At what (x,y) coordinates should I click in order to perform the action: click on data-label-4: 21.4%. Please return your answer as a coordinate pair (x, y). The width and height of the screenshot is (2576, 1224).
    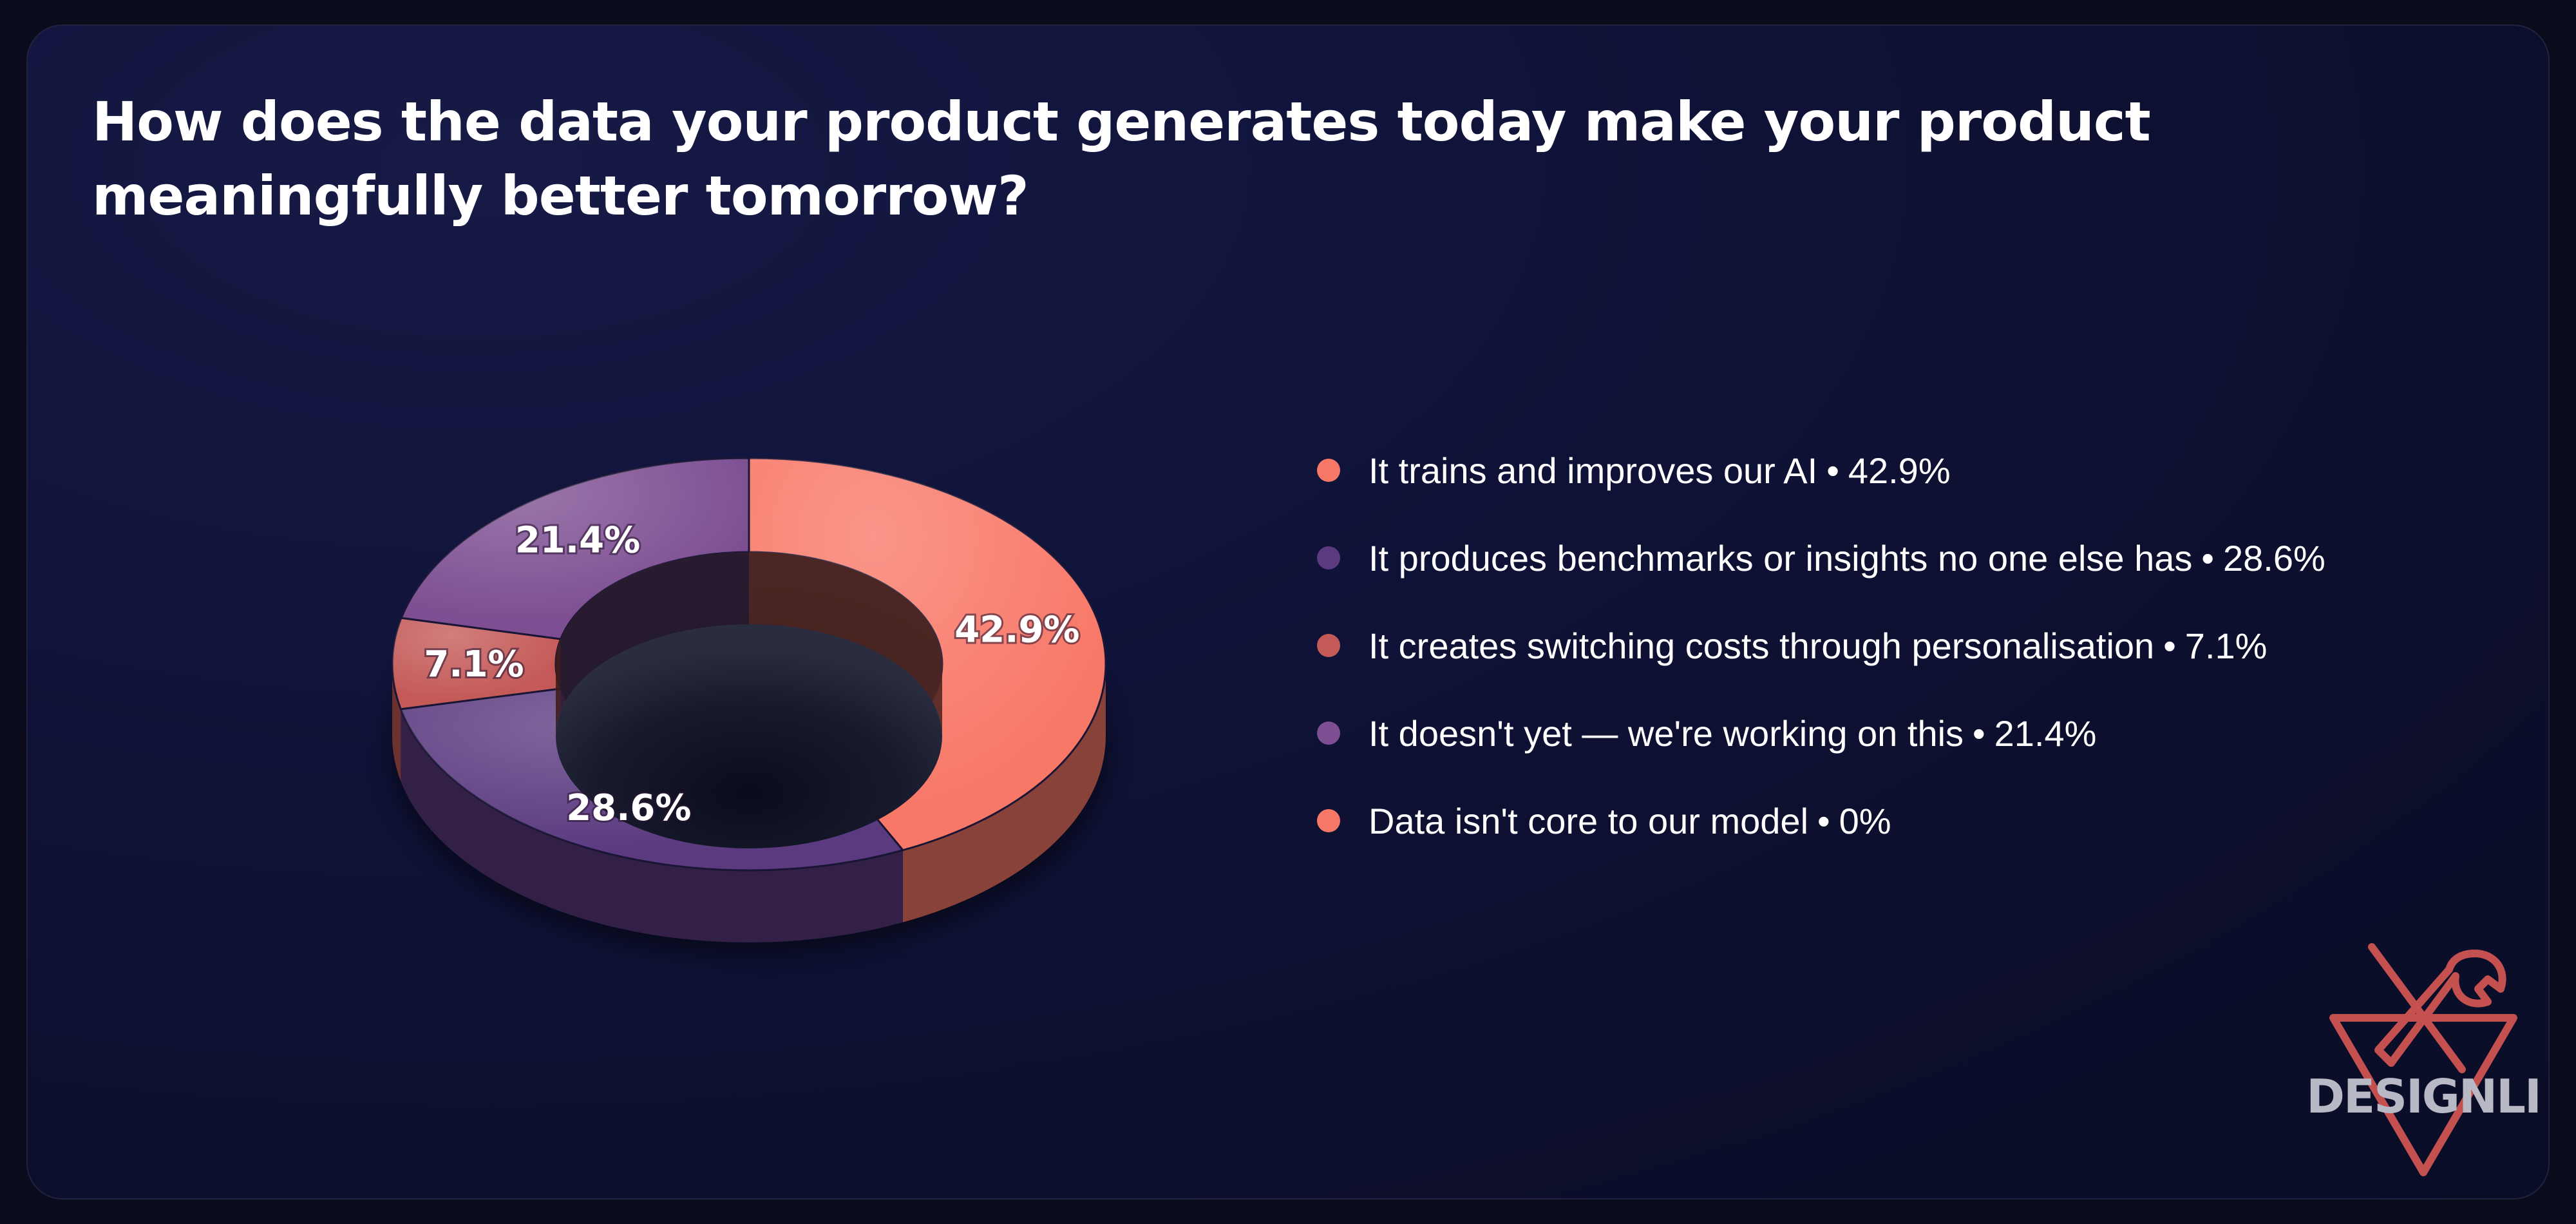
    Looking at the image, I should click on (577, 541).